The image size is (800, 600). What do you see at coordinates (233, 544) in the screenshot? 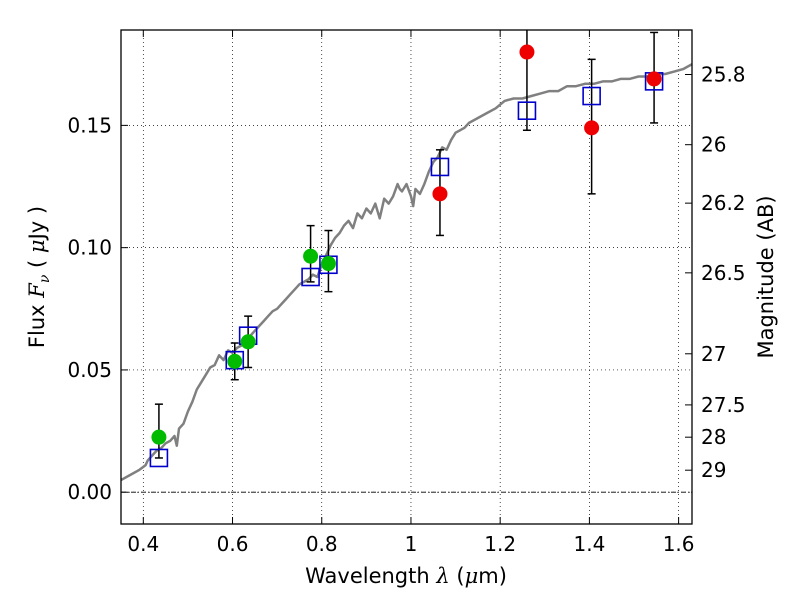
I see `x-tick-label: 0.6` at bounding box center [233, 544].